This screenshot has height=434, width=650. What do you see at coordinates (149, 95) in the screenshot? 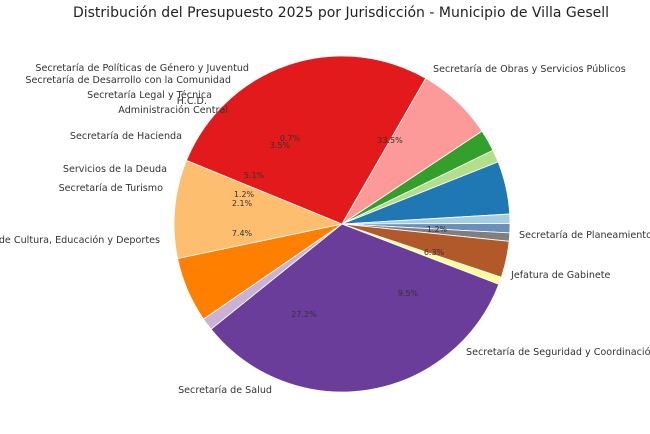
I see `slice-label-11: Secretaría Legal y Técnica` at bounding box center [149, 95].